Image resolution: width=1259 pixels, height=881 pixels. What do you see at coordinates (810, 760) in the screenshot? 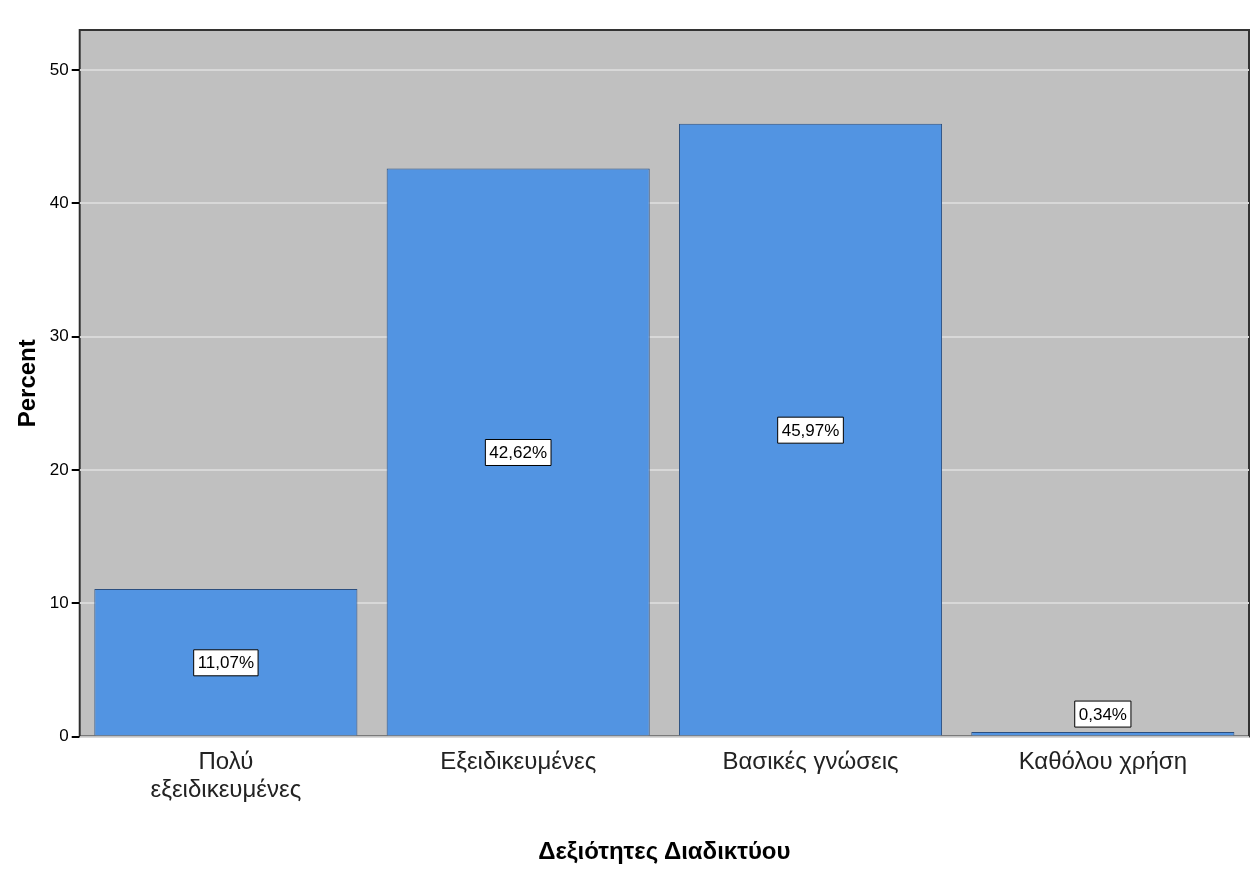
I see `x-tick-label: Βασικές γνώσεις` at bounding box center [810, 760].